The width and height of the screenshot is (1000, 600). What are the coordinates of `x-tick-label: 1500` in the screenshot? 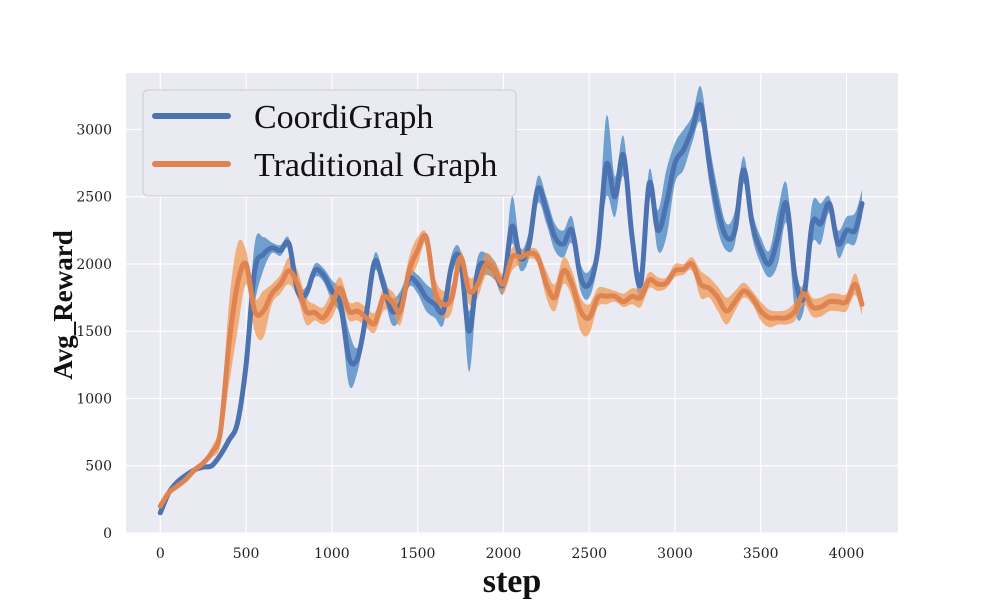 It's located at (418, 554).